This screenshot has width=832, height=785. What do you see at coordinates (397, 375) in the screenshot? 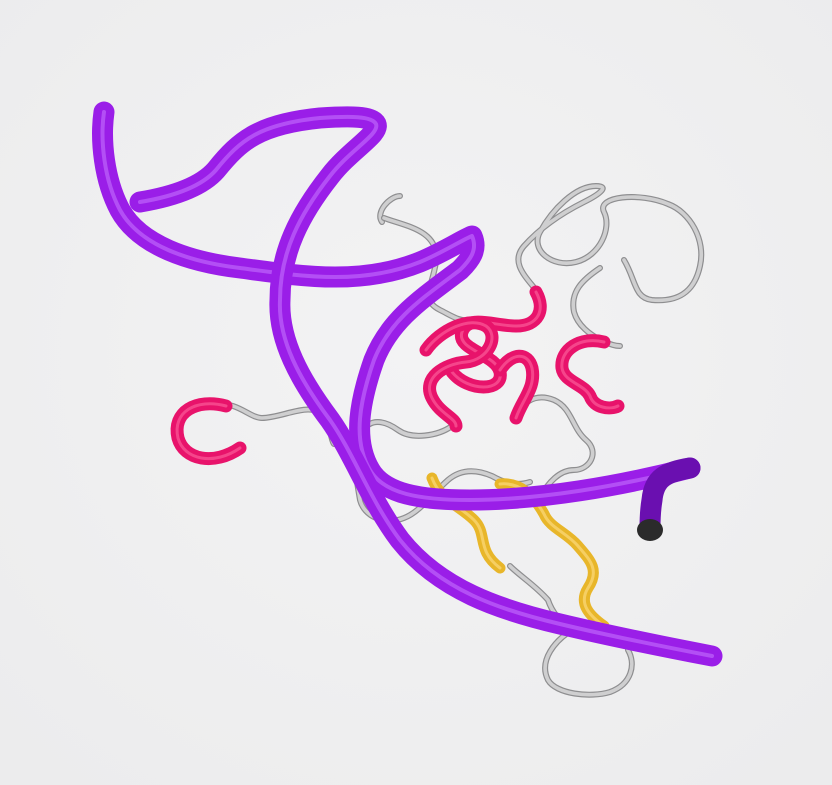
I see `alpha-helices` at bounding box center [397, 375].